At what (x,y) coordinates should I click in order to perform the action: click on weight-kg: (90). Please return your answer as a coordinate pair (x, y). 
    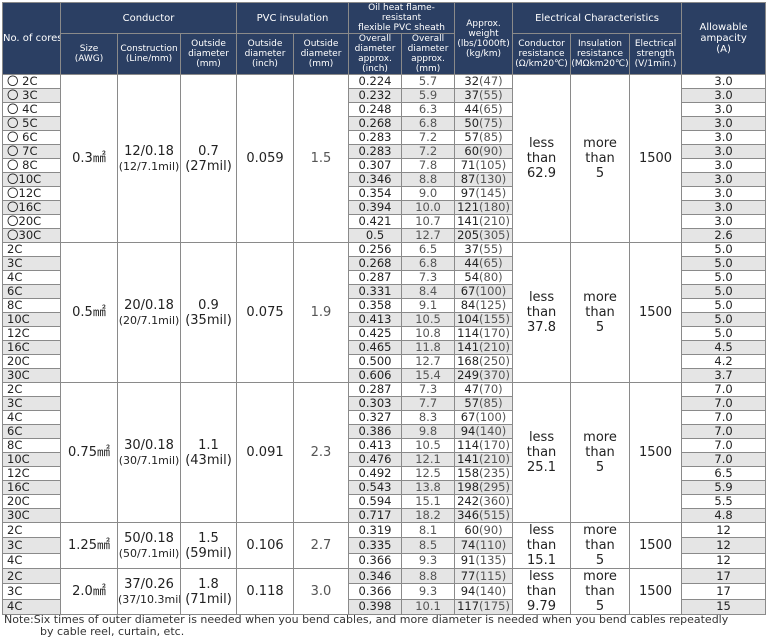
    Looking at the image, I should click on (491, 529).